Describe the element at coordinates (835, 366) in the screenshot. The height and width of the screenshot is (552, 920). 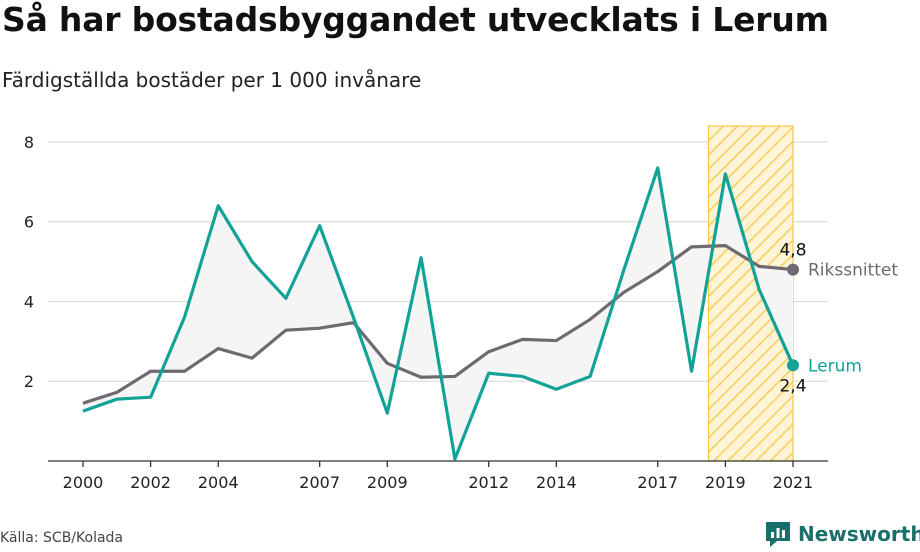
I see `series-end-label-lerum: Lerum` at that location.